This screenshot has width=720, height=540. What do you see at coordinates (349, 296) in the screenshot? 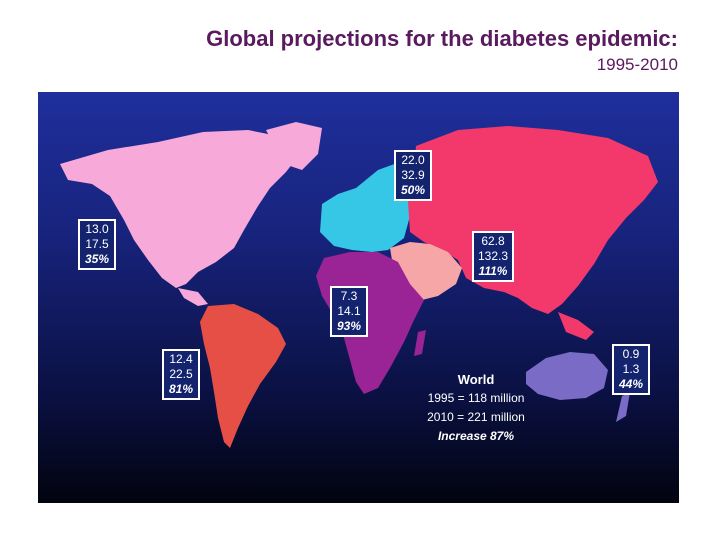
I see `africa-1995: 7.3` at bounding box center [349, 296].